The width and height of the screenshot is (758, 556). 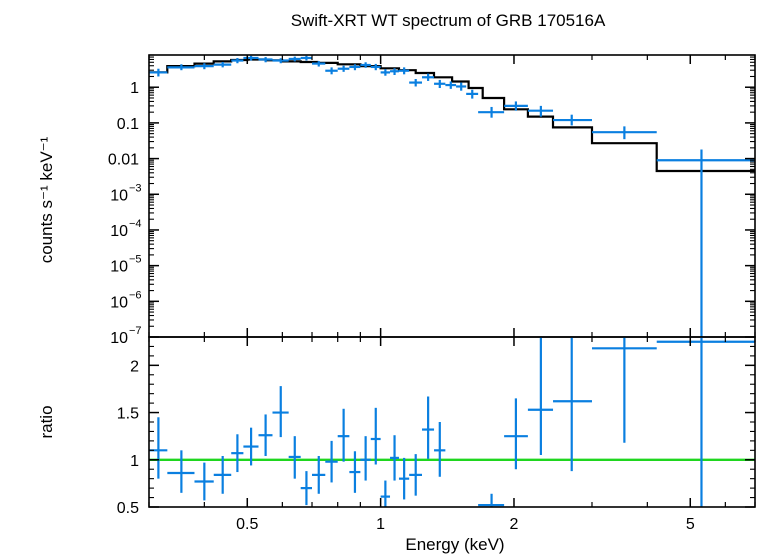 What do you see at coordinates (134, 88) in the screenshot?
I see `spectrum-y-tick-label: 1` at bounding box center [134, 88].